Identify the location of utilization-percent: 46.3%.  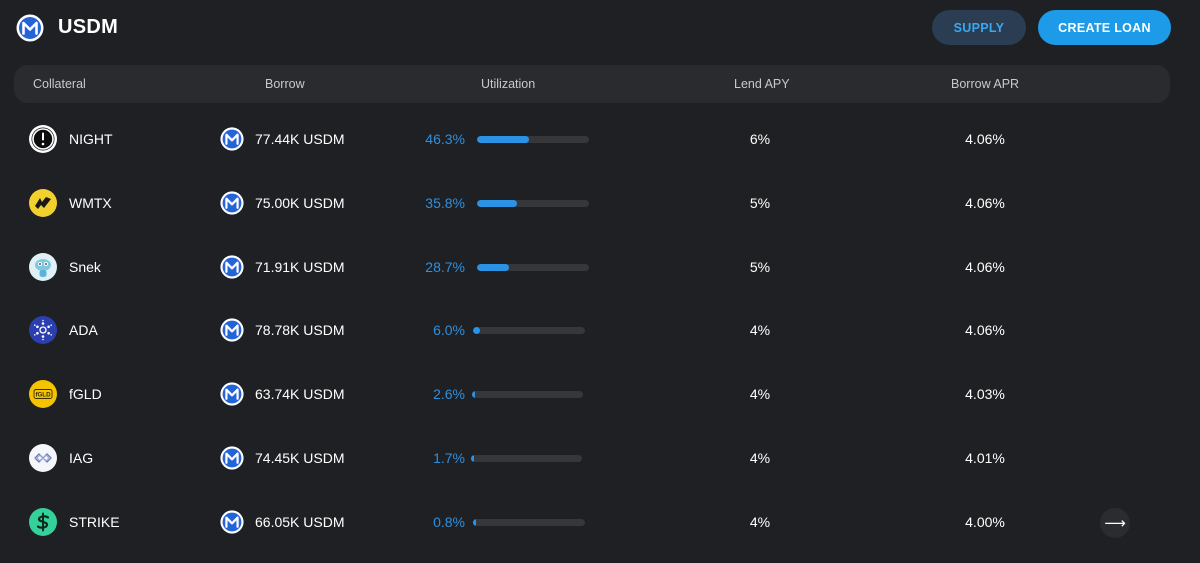
(445, 139).